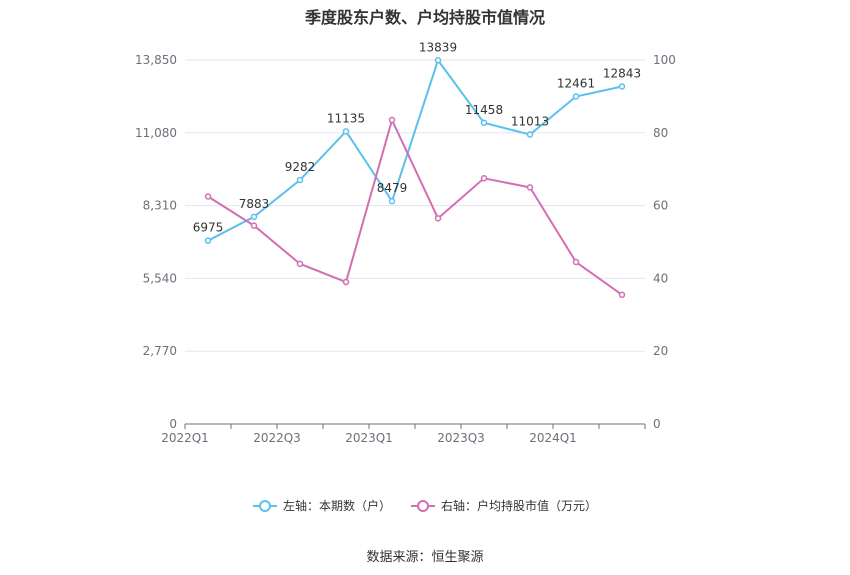 This screenshot has width=850, height=575. I want to click on y-left-tick-label: 13,850, so click(156, 60).